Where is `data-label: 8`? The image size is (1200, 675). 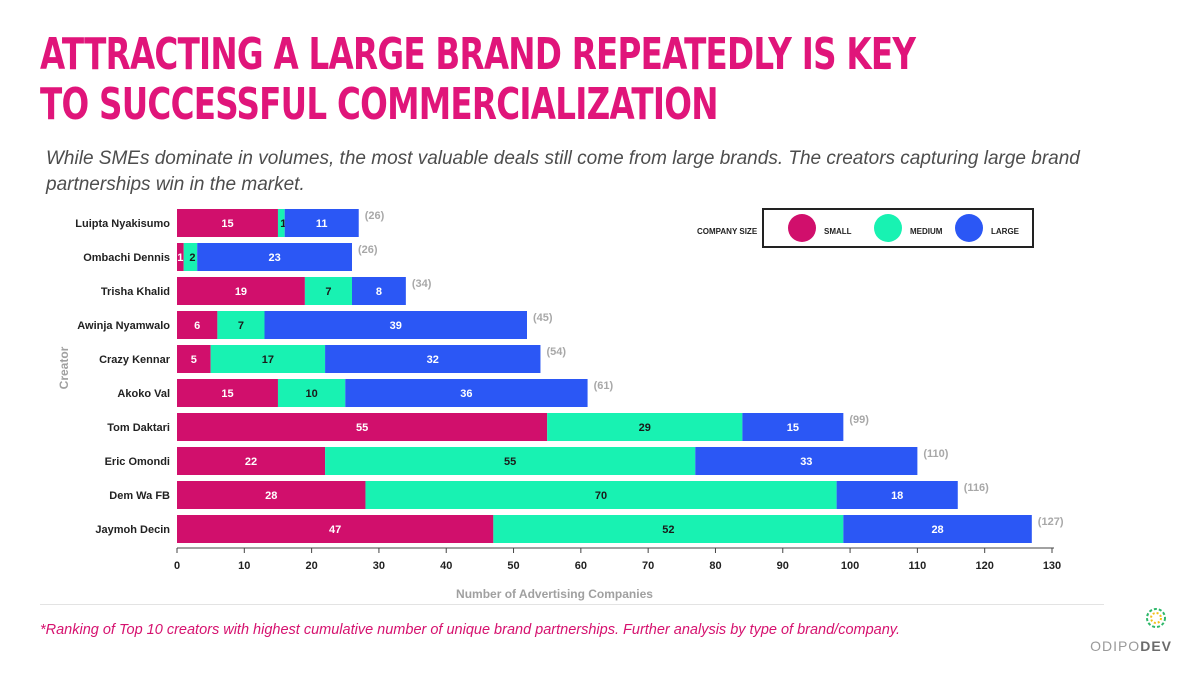 data-label: 8 is located at coordinates (379, 292).